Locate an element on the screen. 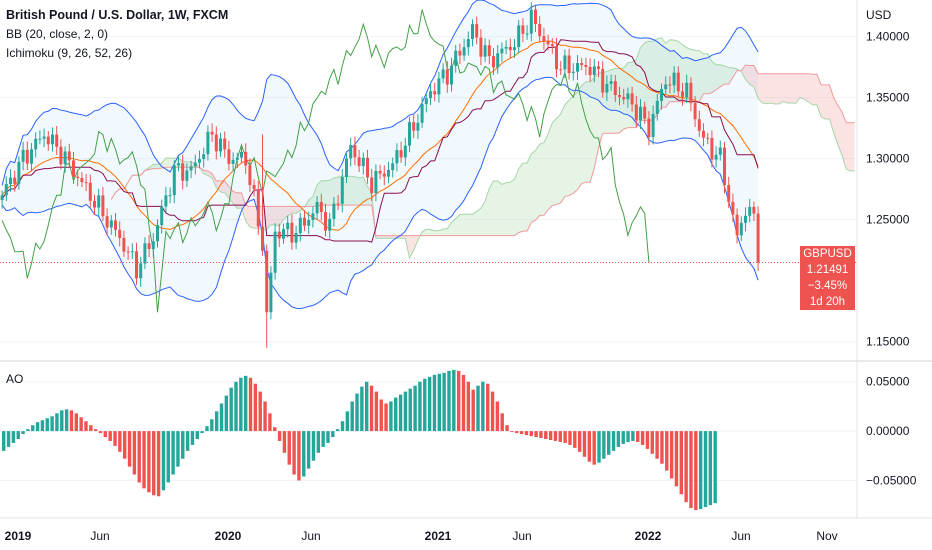 The width and height of the screenshot is (932, 550). ichimoku-legend-label: Ichimoku (9, 26, 52, 26) is located at coordinates (69, 53).